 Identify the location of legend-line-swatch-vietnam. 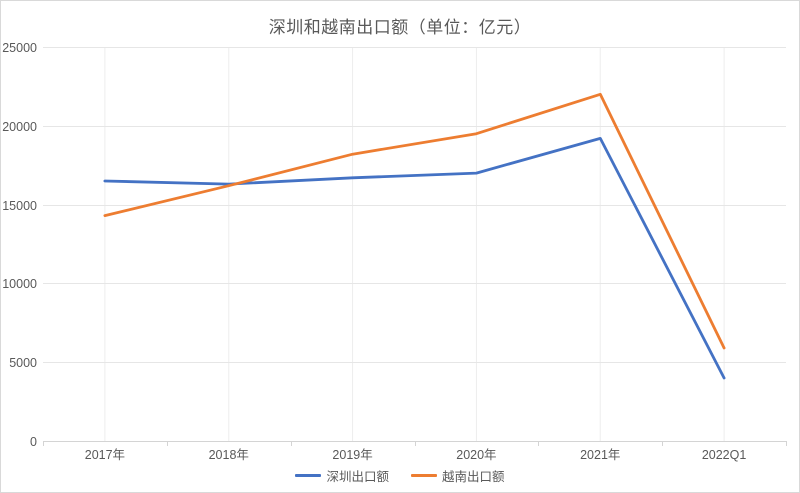
(424, 475).